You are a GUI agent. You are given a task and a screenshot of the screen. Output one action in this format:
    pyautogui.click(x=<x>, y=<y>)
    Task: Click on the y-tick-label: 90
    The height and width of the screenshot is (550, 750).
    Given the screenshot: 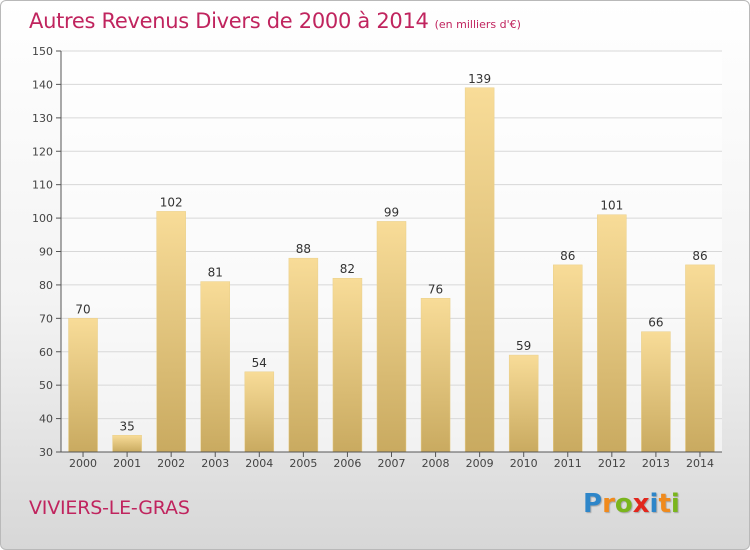 What is the action you would take?
    pyautogui.click(x=46, y=252)
    